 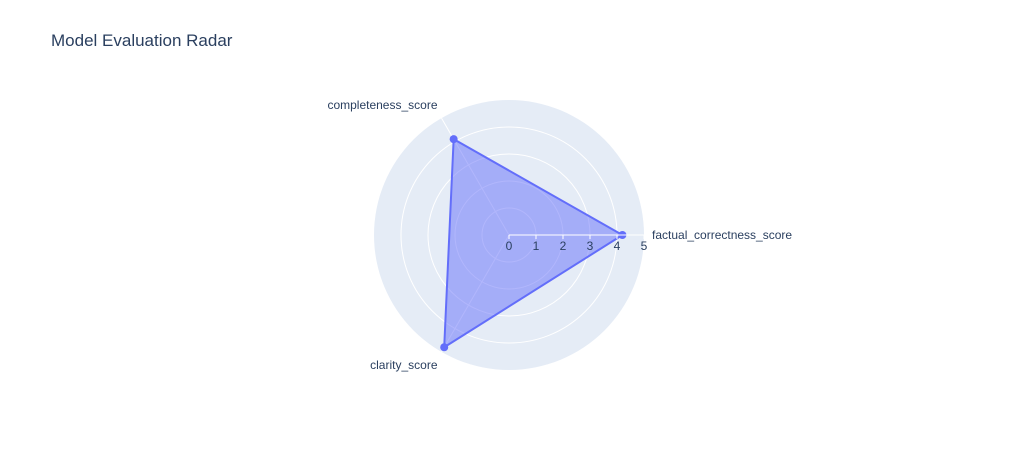 I want to click on axis-label-clarity_score: clarity_score, so click(x=404, y=365).